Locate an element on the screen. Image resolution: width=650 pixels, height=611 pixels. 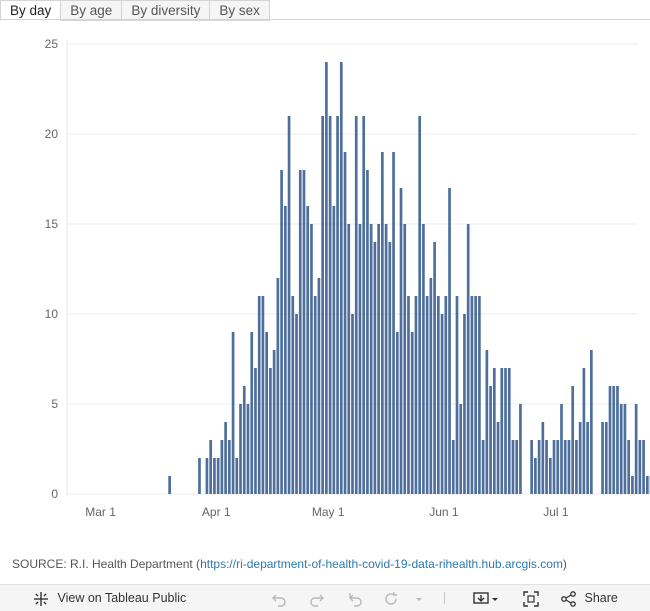
revert-button is located at coordinates (355, 598).